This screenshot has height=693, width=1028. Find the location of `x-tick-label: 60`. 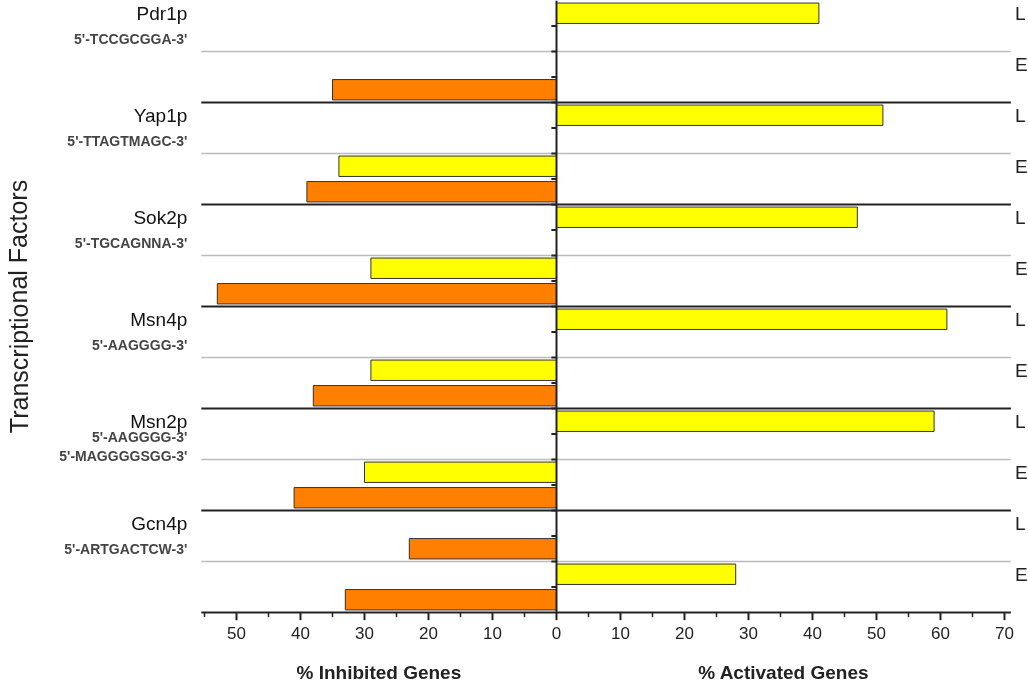

x-tick-label: 60 is located at coordinates (940, 633).